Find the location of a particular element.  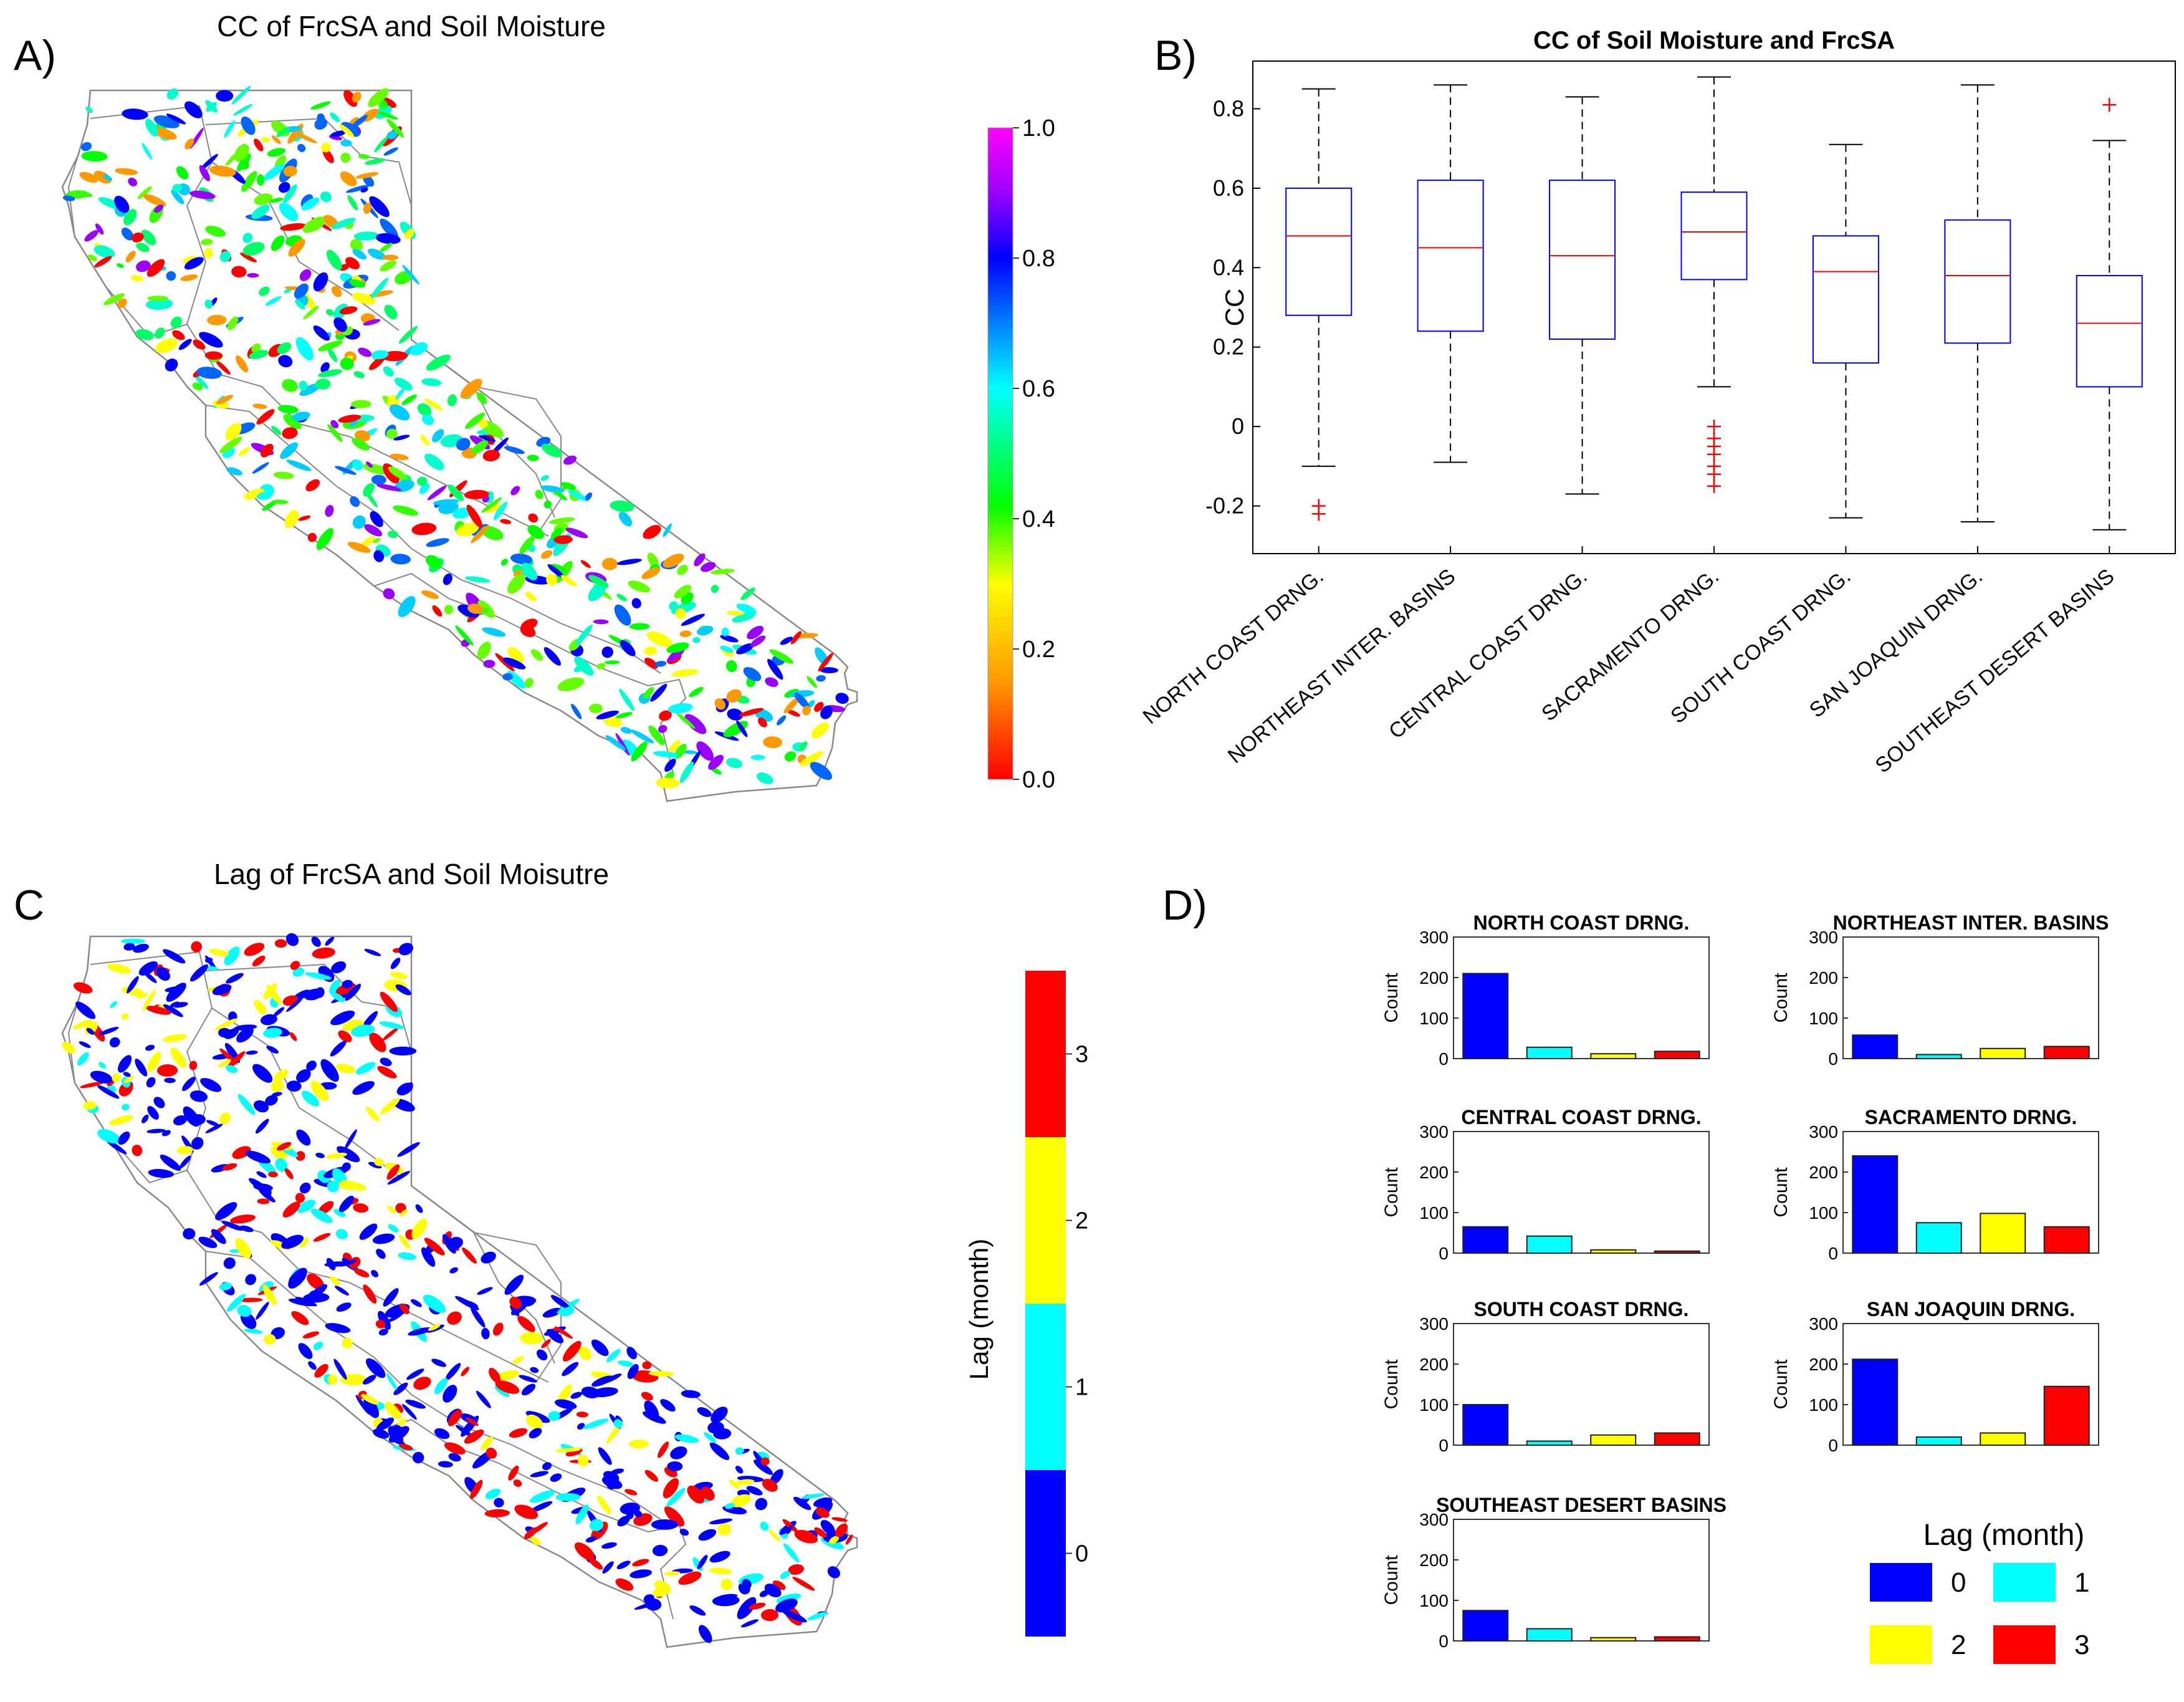

y-tick-label: 0 is located at coordinates (1238, 426).